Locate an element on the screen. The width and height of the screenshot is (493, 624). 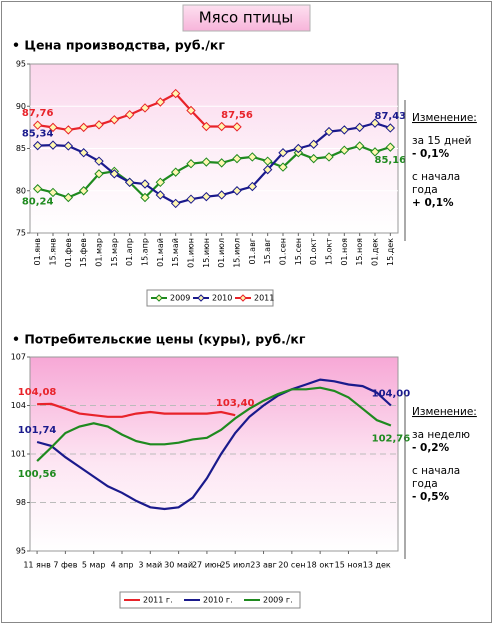
x-tick-label: 15.янв is located at coordinates (53, 252).